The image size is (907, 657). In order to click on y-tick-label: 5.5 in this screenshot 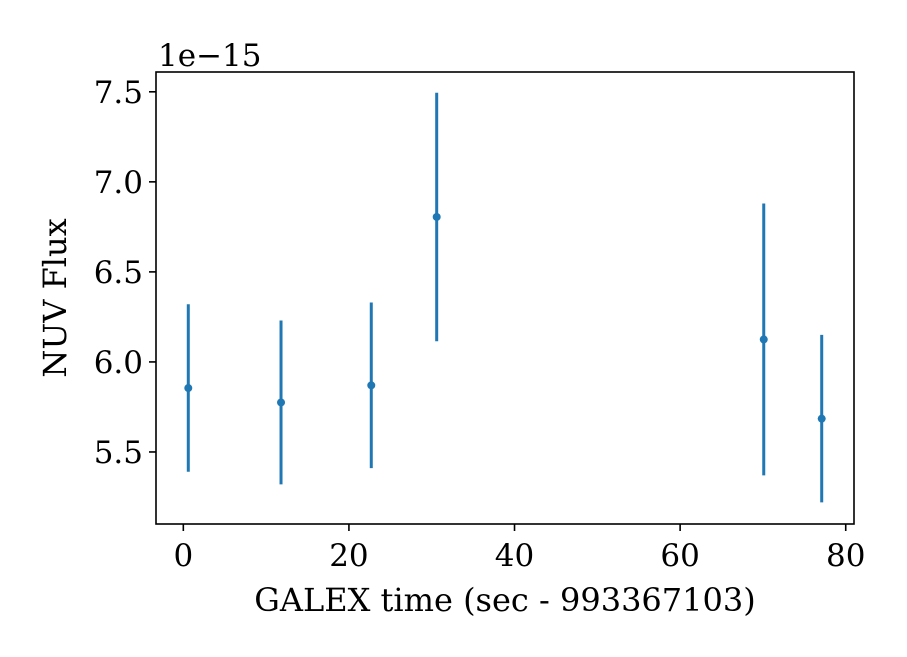, I will do `click(118, 453)`.